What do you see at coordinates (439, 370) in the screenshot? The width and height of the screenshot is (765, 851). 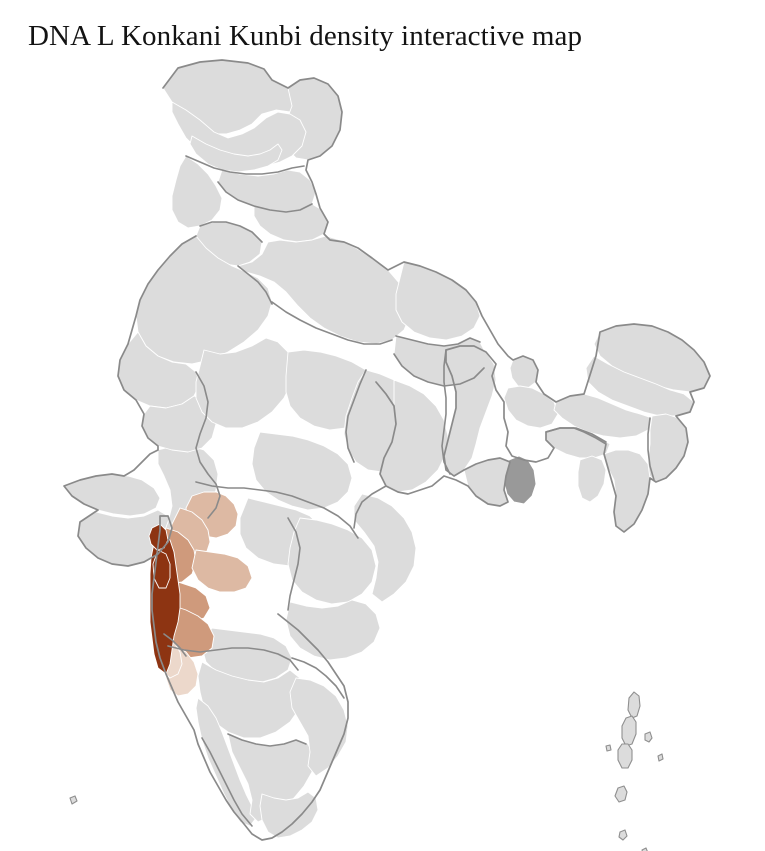 I see `state-border-jharkhand-odisha` at bounding box center [439, 370].